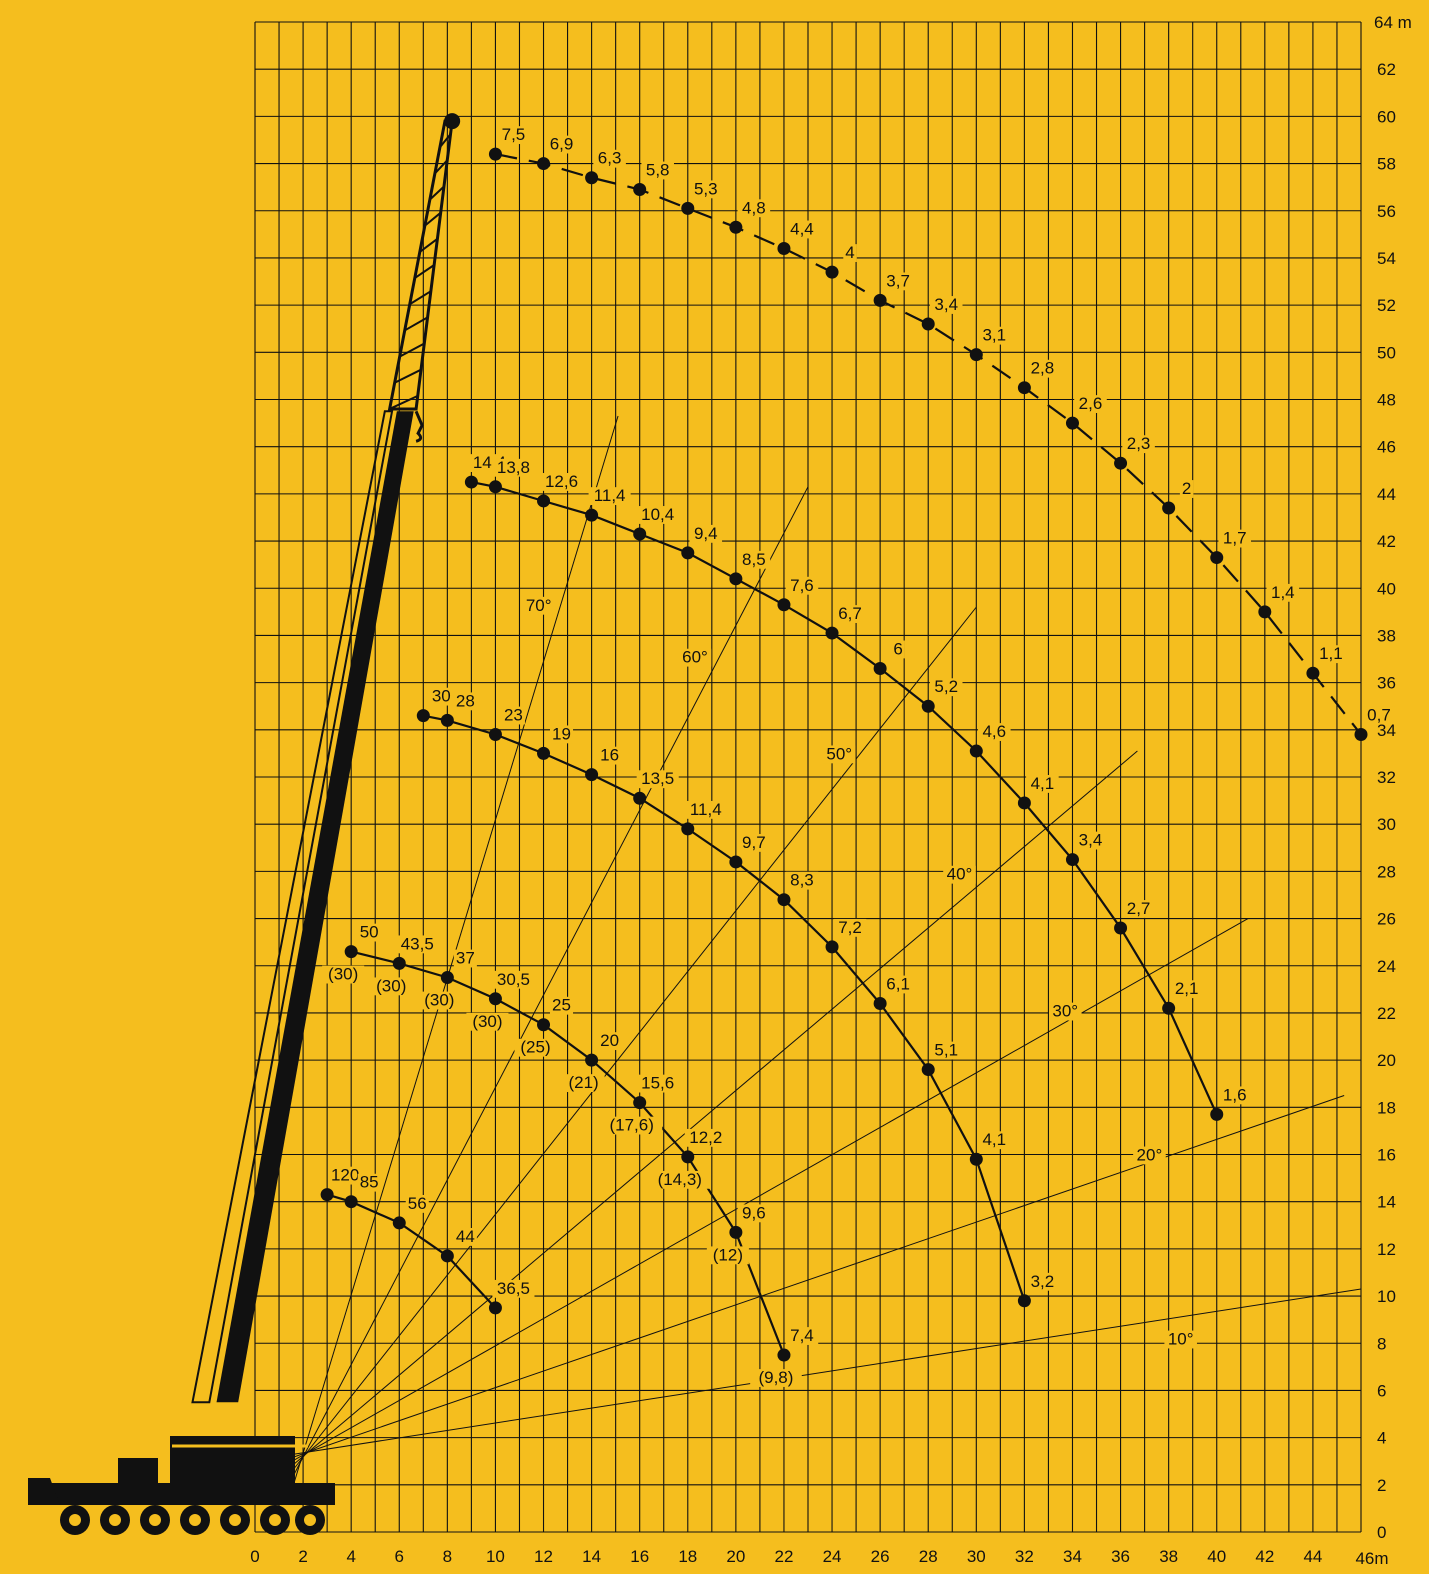  Describe the element at coordinates (1283, 592) in the screenshot. I see `load-label: 1,4` at that location.